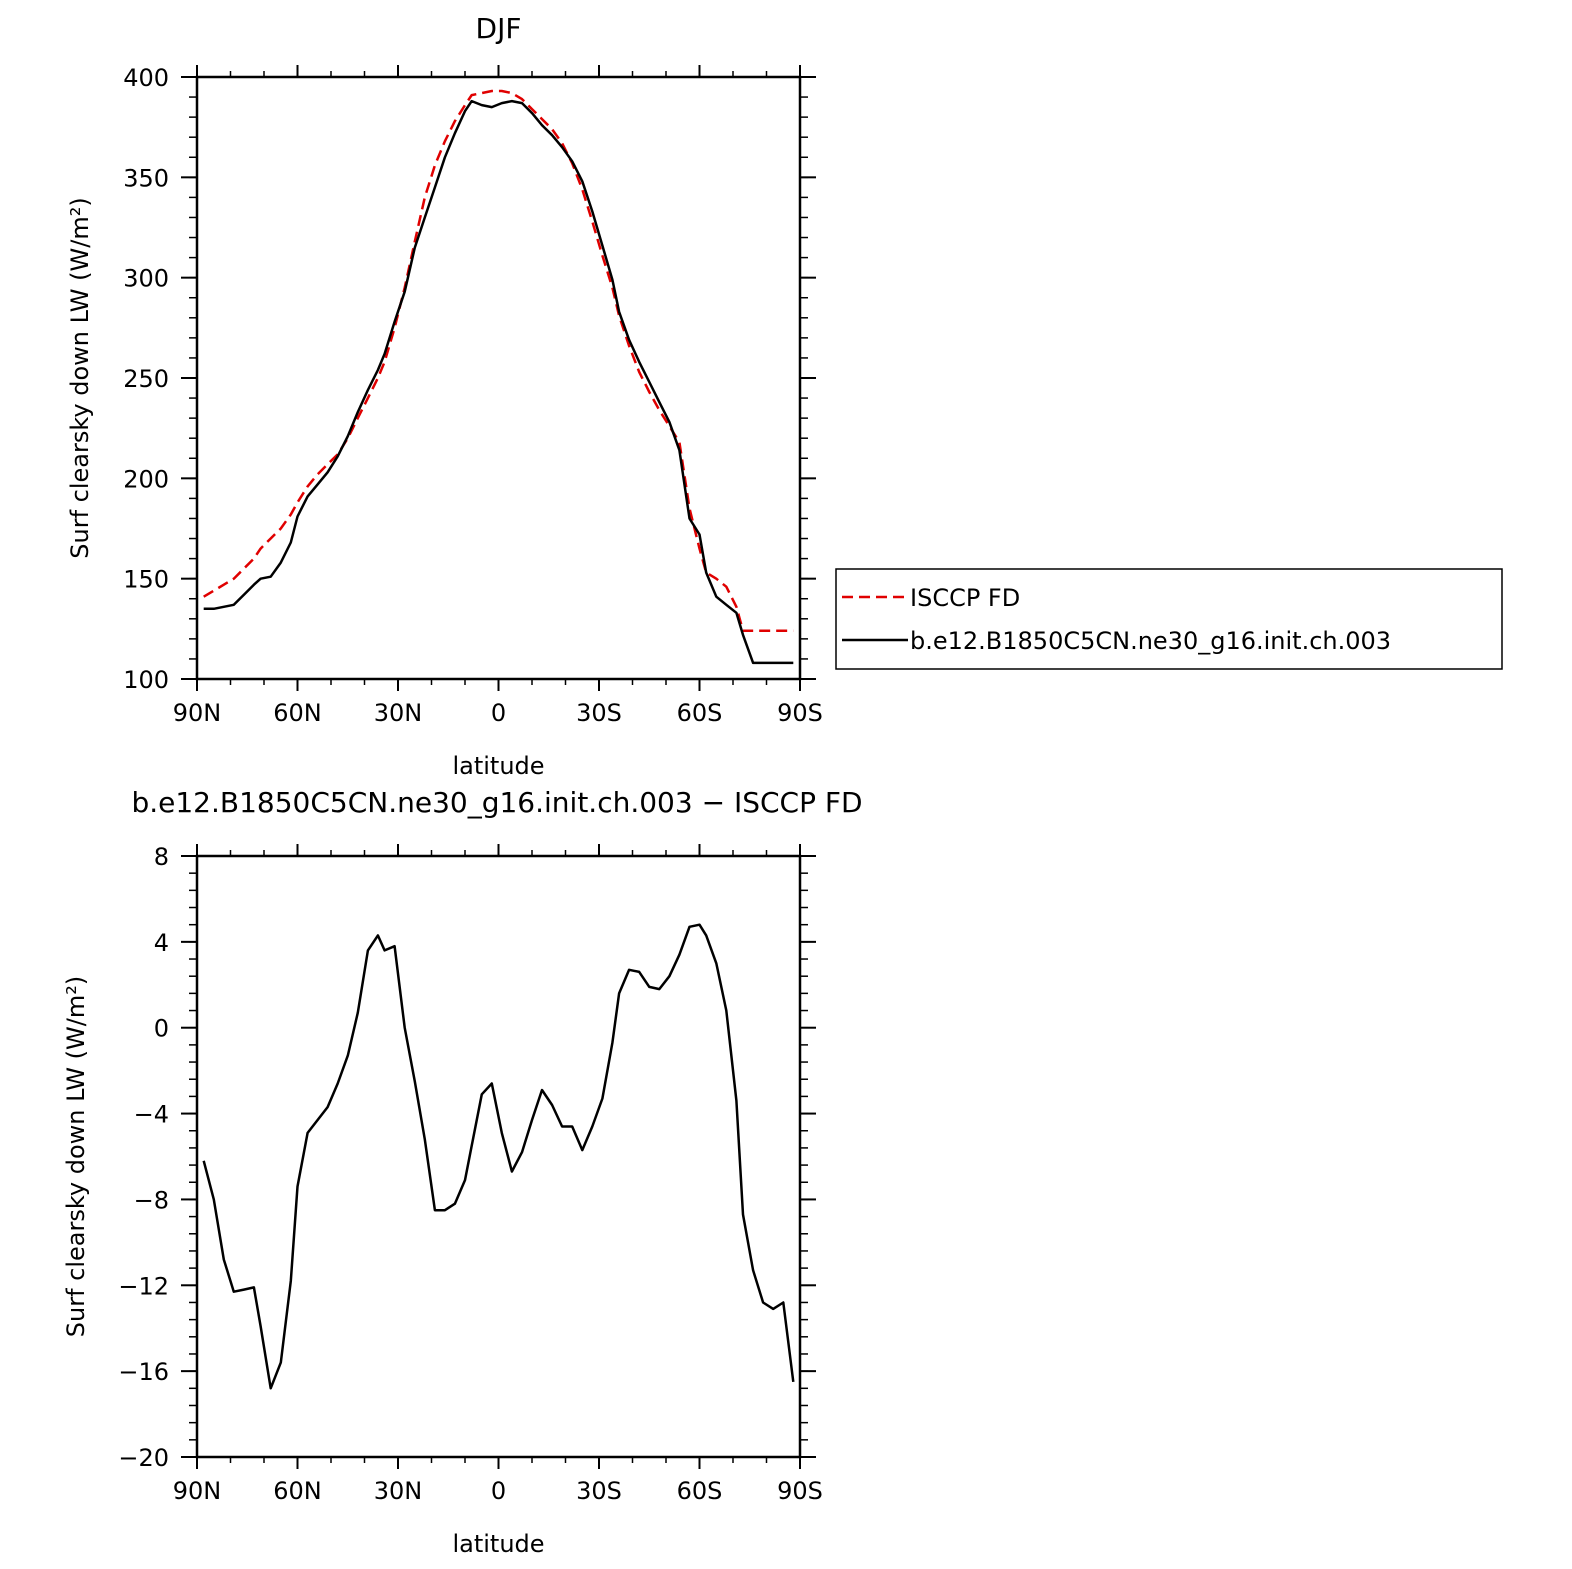 The height and width of the screenshot is (1569, 1572). Describe the element at coordinates (161, 1029) in the screenshot. I see `y-tick-label: 0` at that location.